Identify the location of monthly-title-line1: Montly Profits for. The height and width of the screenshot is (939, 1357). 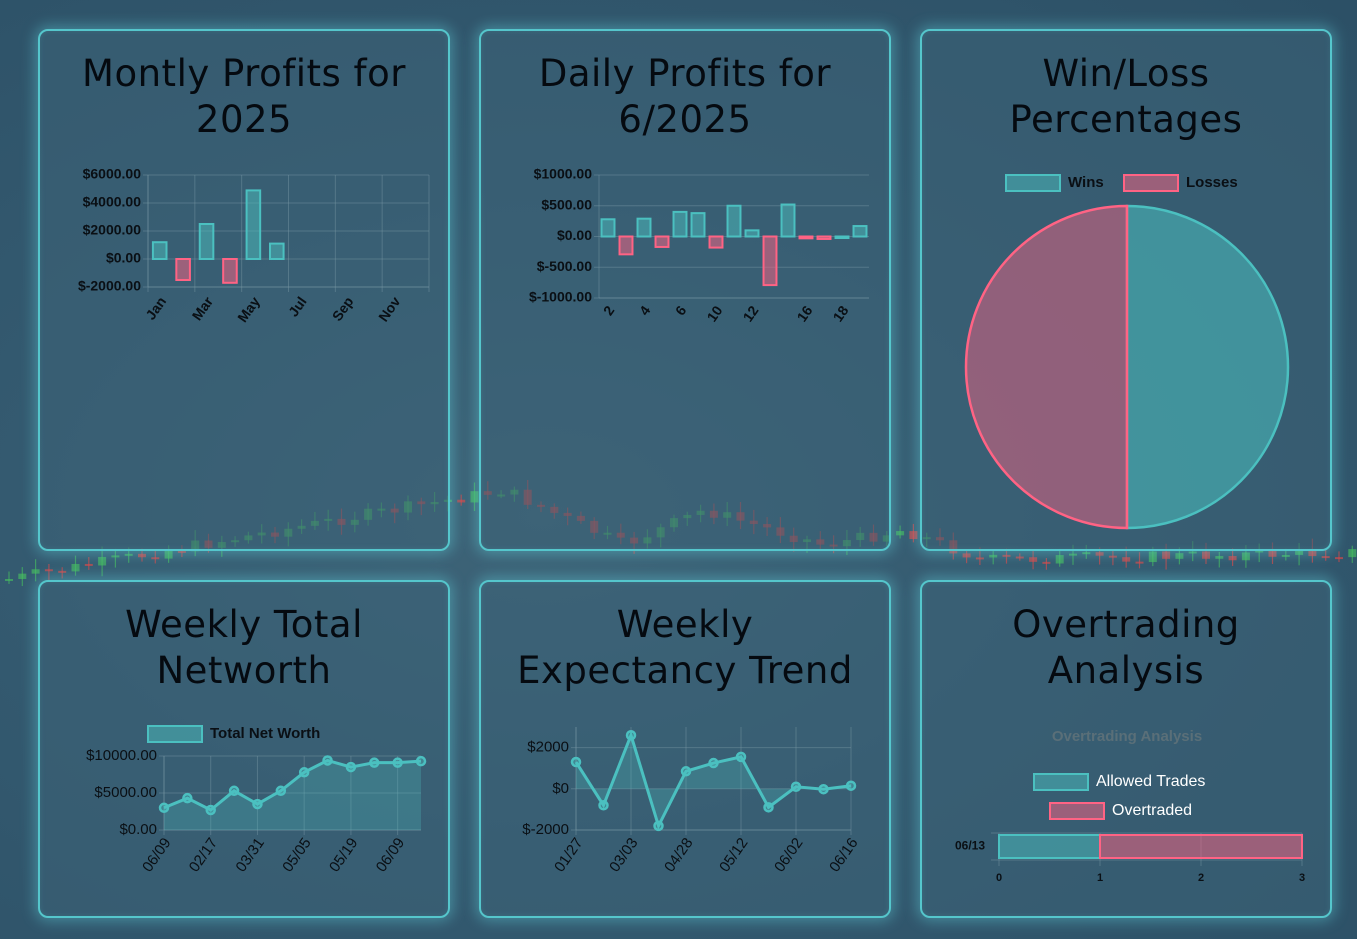
(244, 73).